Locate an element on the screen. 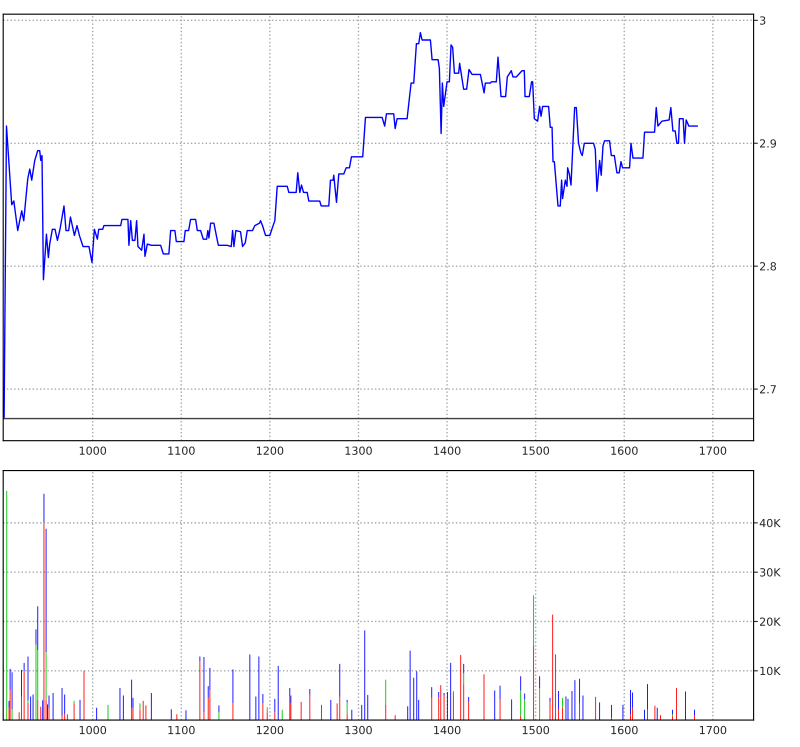 The image size is (800, 747). y-tick-label: 20K is located at coordinates (770, 621).